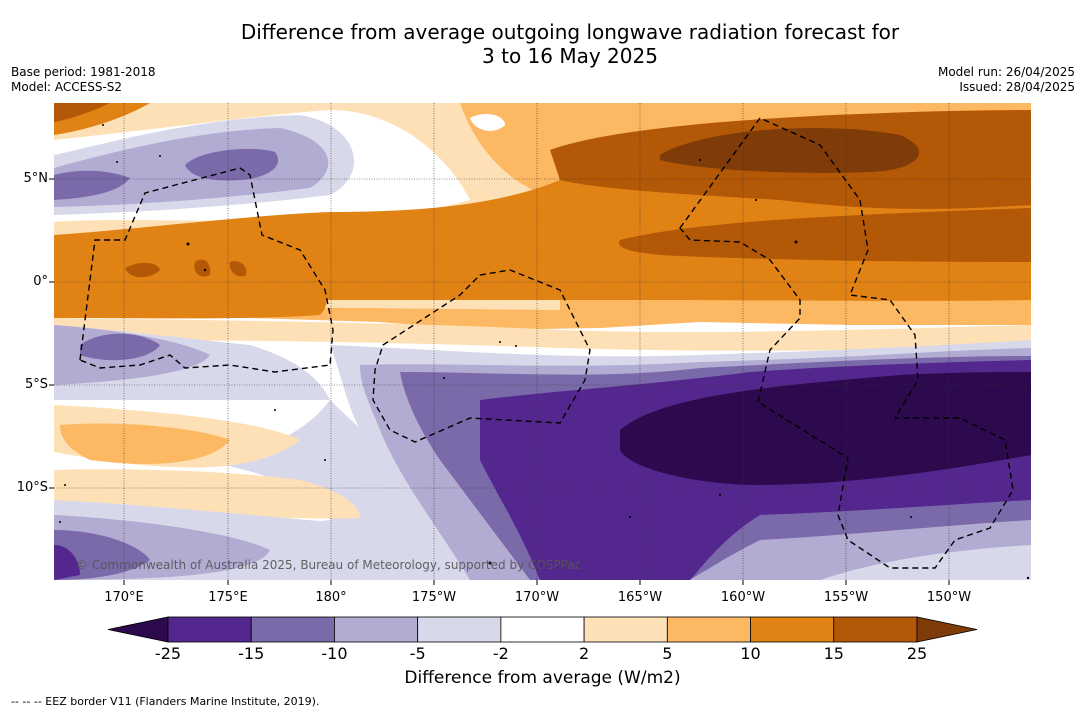  Describe the element at coordinates (251, 653) in the screenshot. I see `colorbar-tick-label: -15` at that location.